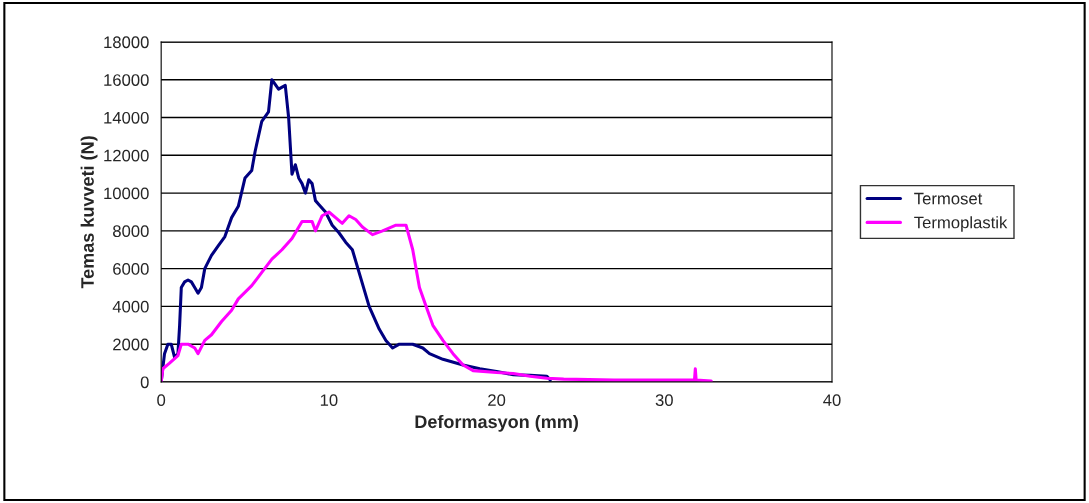 The width and height of the screenshot is (1089, 503). I want to click on x-tick-label: 30, so click(664, 400).